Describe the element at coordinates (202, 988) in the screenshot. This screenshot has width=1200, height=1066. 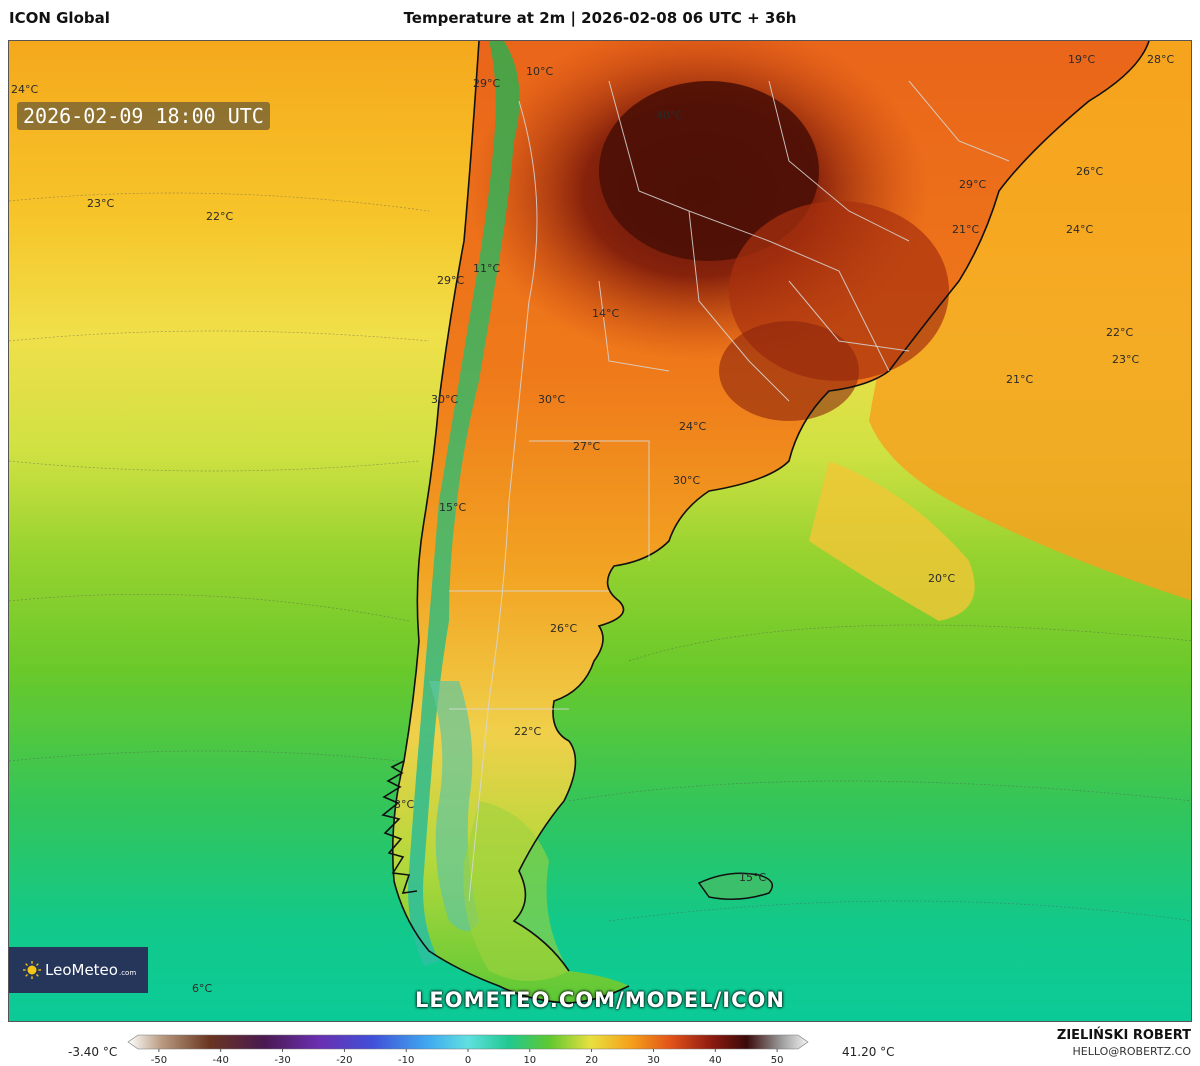
I see `temp-label: 6°C` at that location.